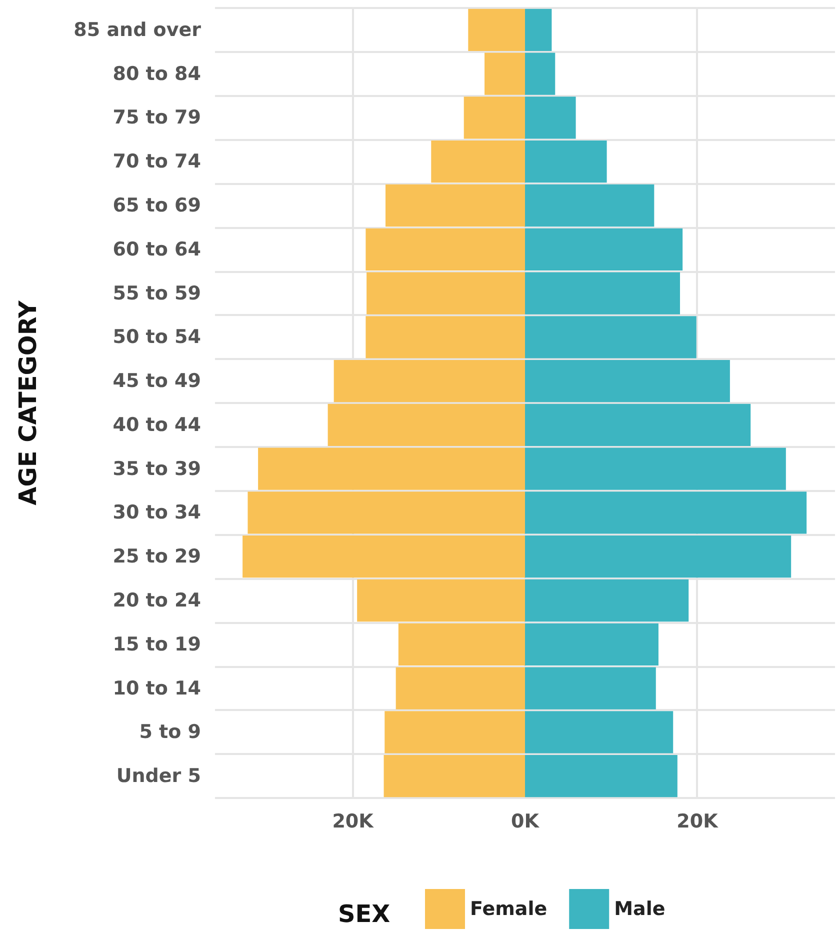 The width and height of the screenshot is (840, 938). Describe the element at coordinates (156, 293) in the screenshot. I see `y-tick-label: 55 to 59` at that location.